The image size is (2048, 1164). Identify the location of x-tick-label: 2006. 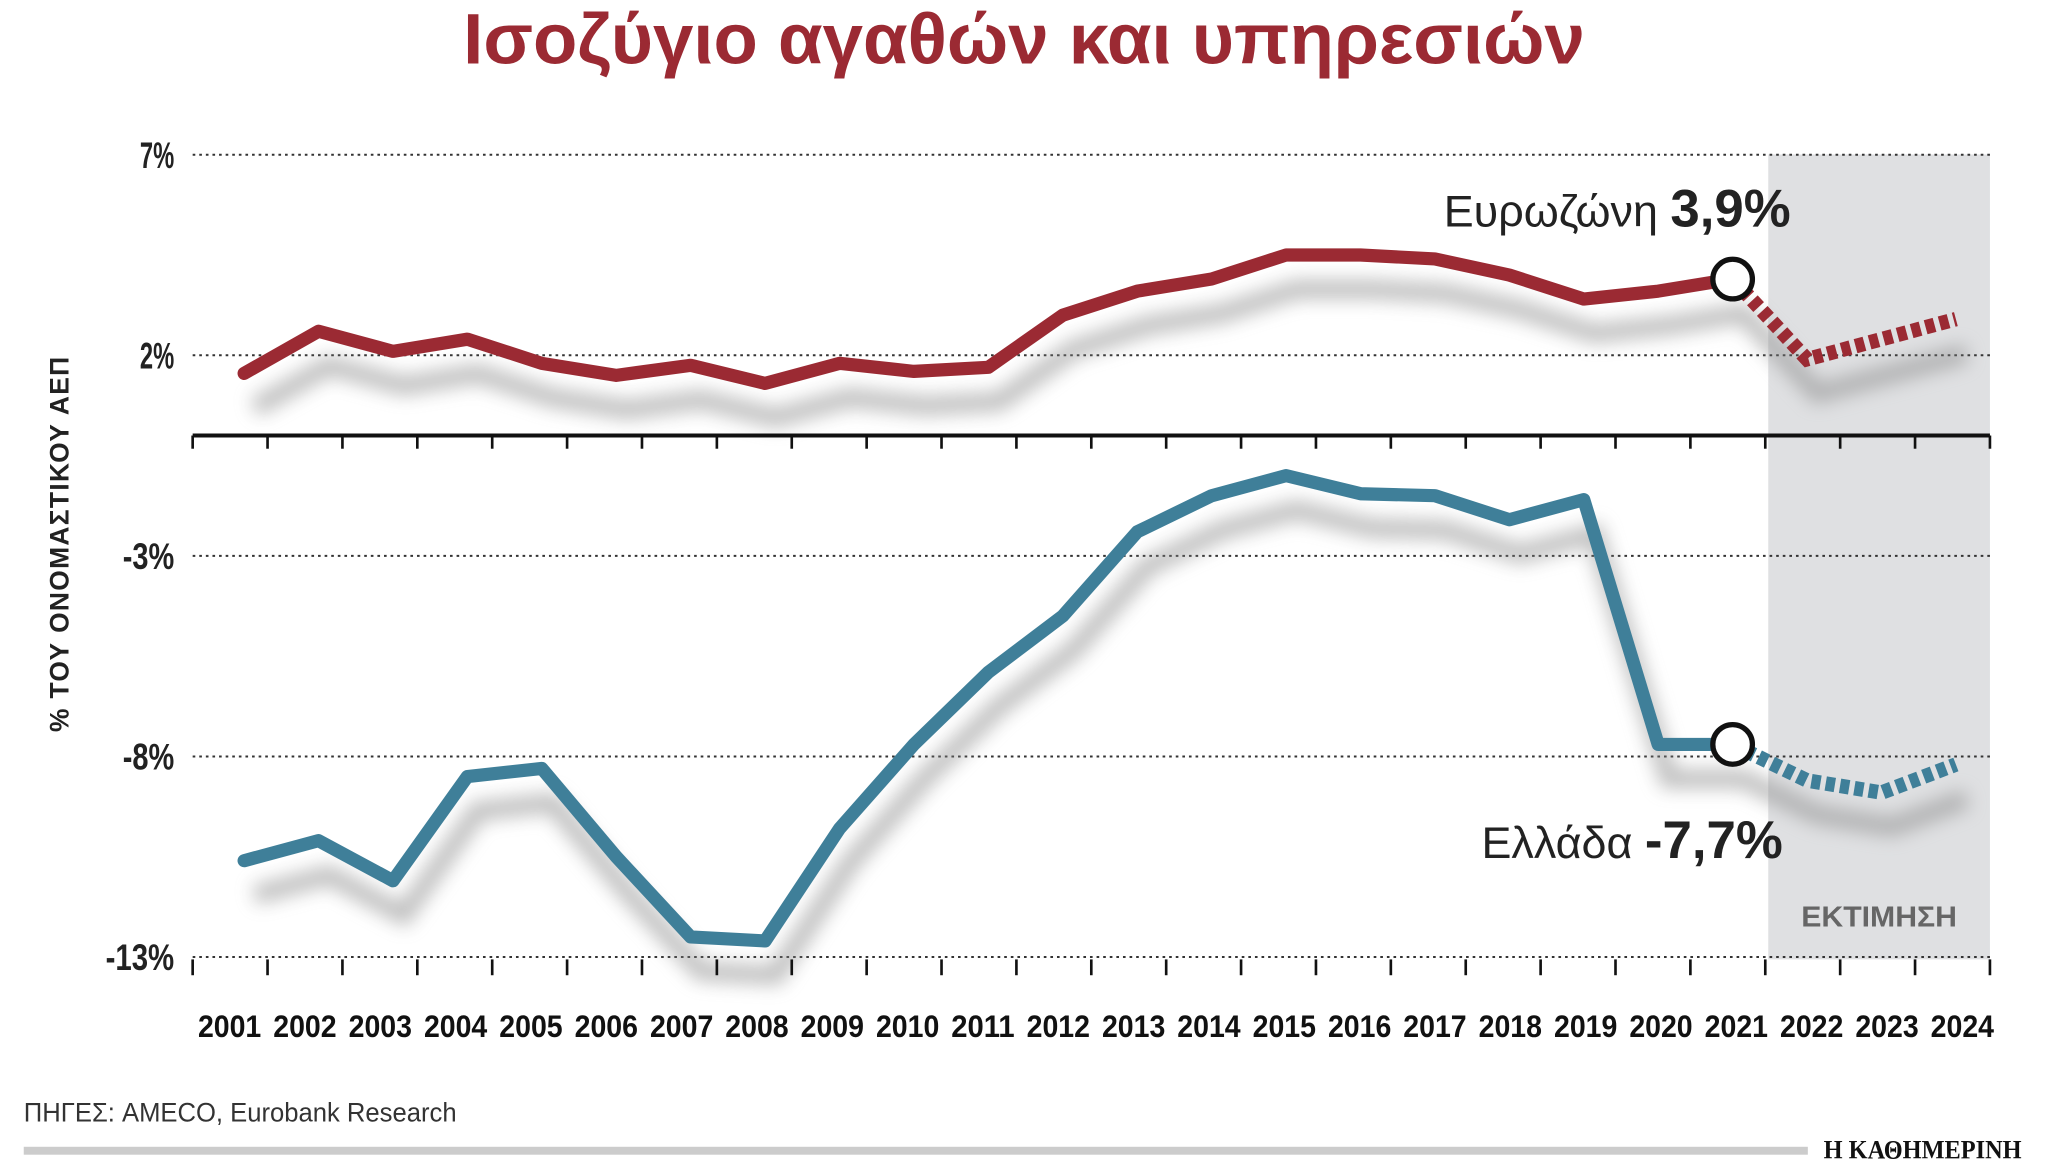
(606, 1026).